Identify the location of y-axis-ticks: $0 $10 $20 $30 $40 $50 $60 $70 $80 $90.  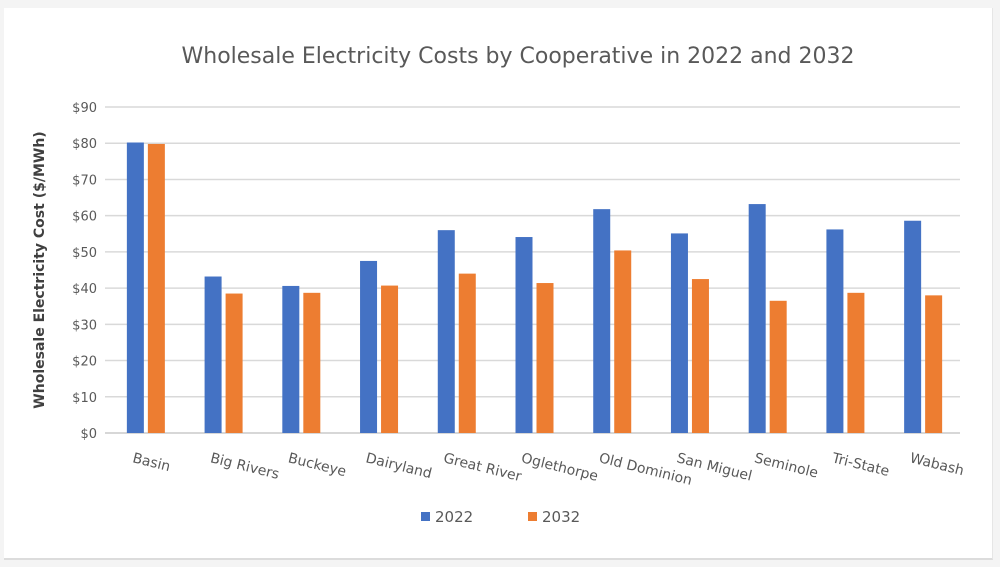
(84, 271).